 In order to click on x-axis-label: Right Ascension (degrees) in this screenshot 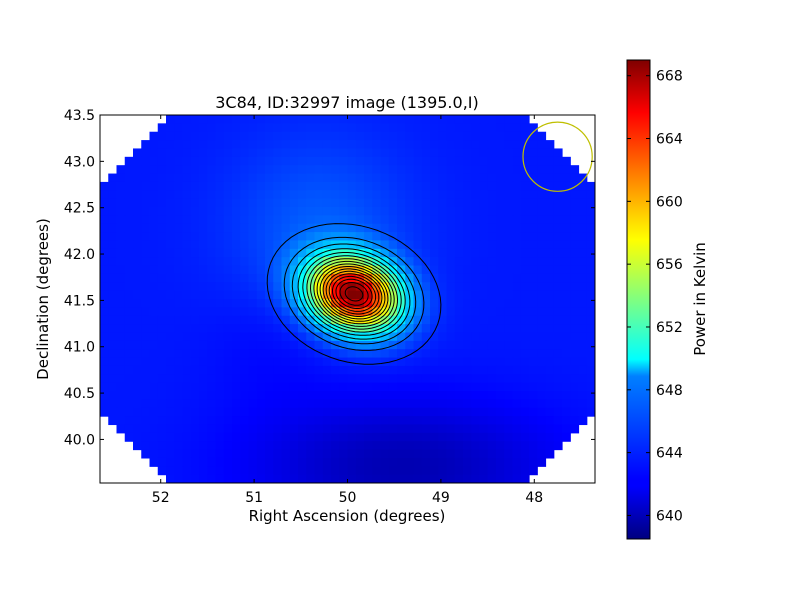, I will do `click(347, 516)`.